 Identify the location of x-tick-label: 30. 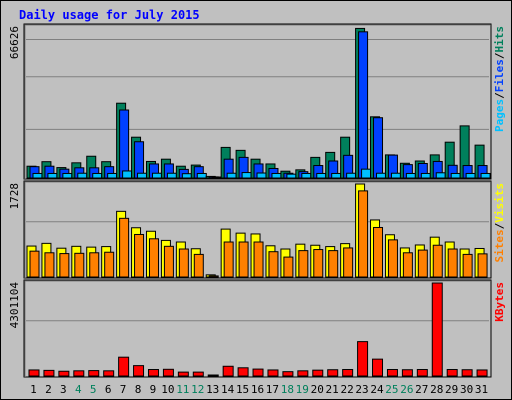
(466, 389).